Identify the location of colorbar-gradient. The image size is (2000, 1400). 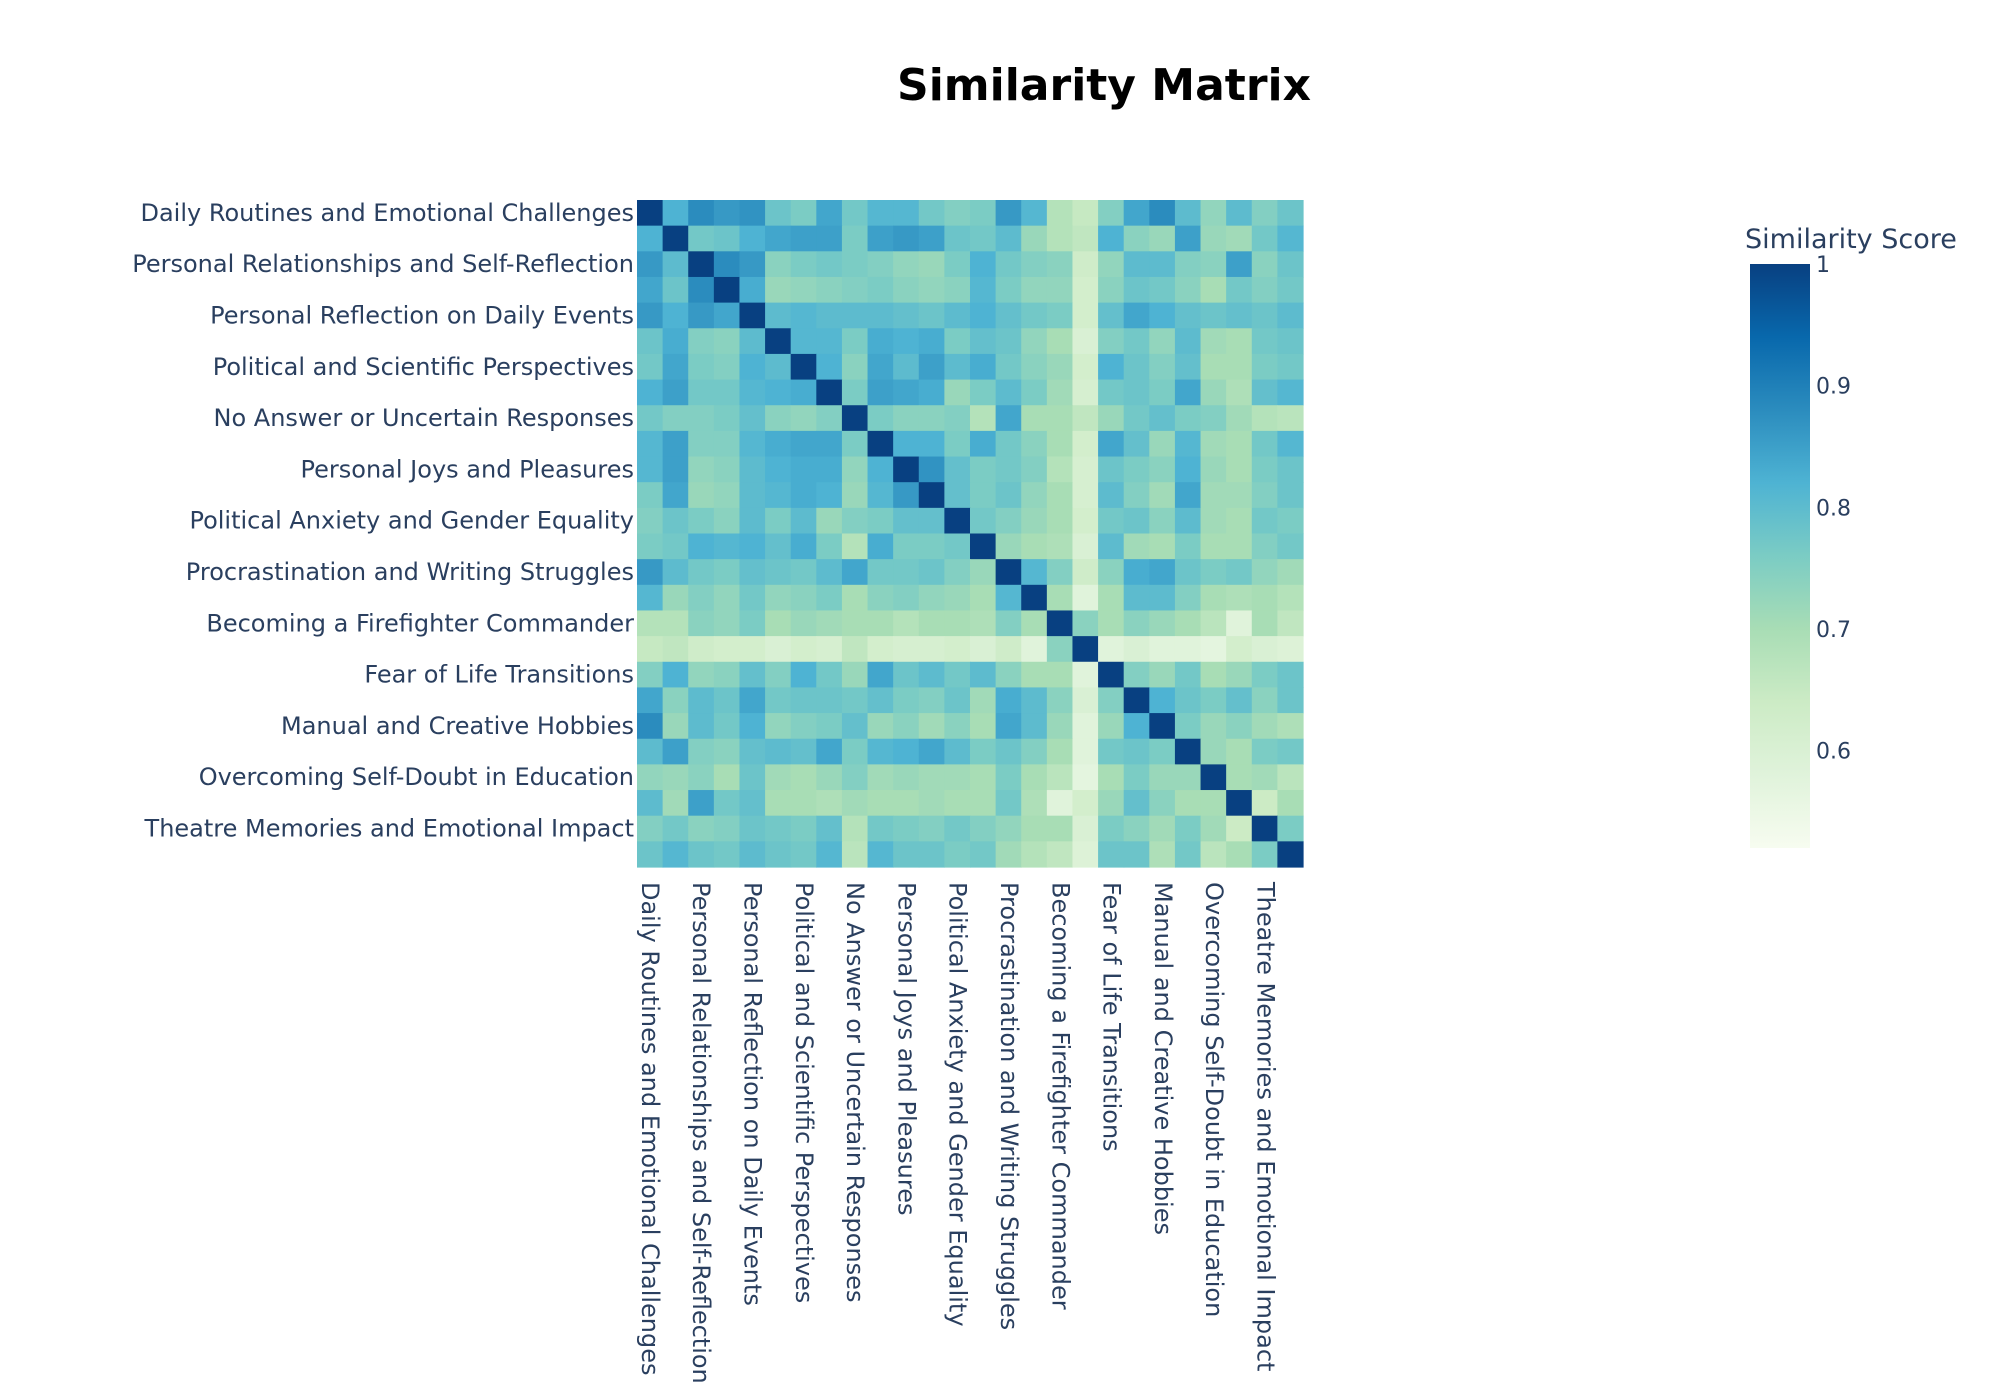
(1780, 556).